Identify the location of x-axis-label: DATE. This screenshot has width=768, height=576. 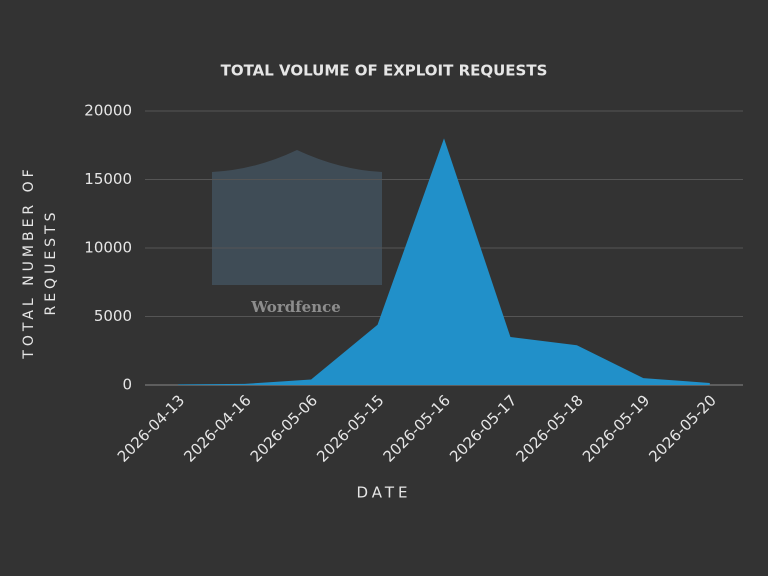
(383, 493).